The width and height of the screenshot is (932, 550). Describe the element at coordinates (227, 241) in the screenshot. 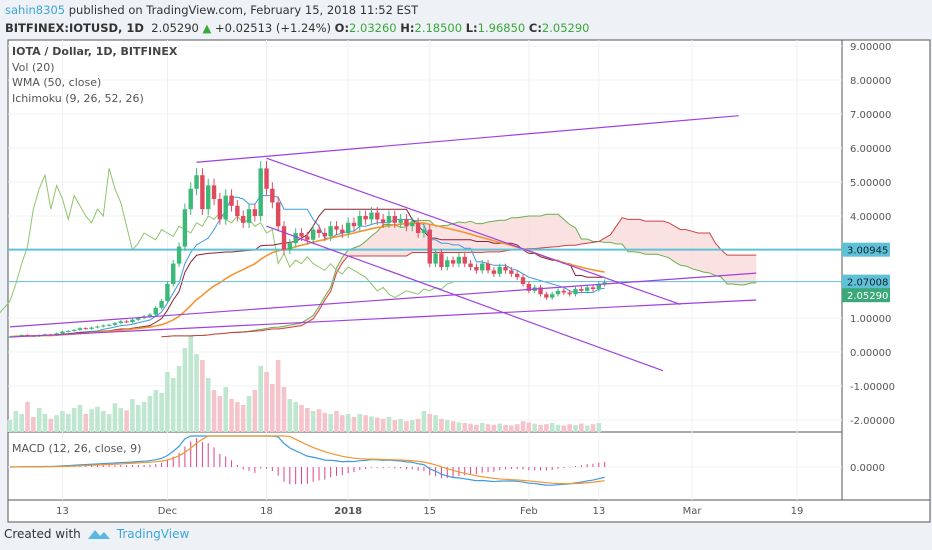

I see `chikou-span` at that location.